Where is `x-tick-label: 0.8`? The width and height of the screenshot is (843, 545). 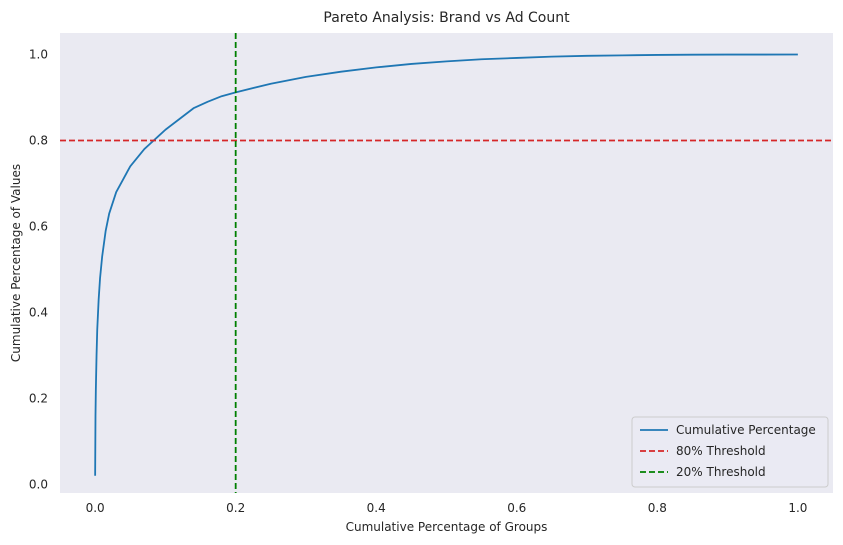 x-tick-label: 0.8 is located at coordinates (657, 508).